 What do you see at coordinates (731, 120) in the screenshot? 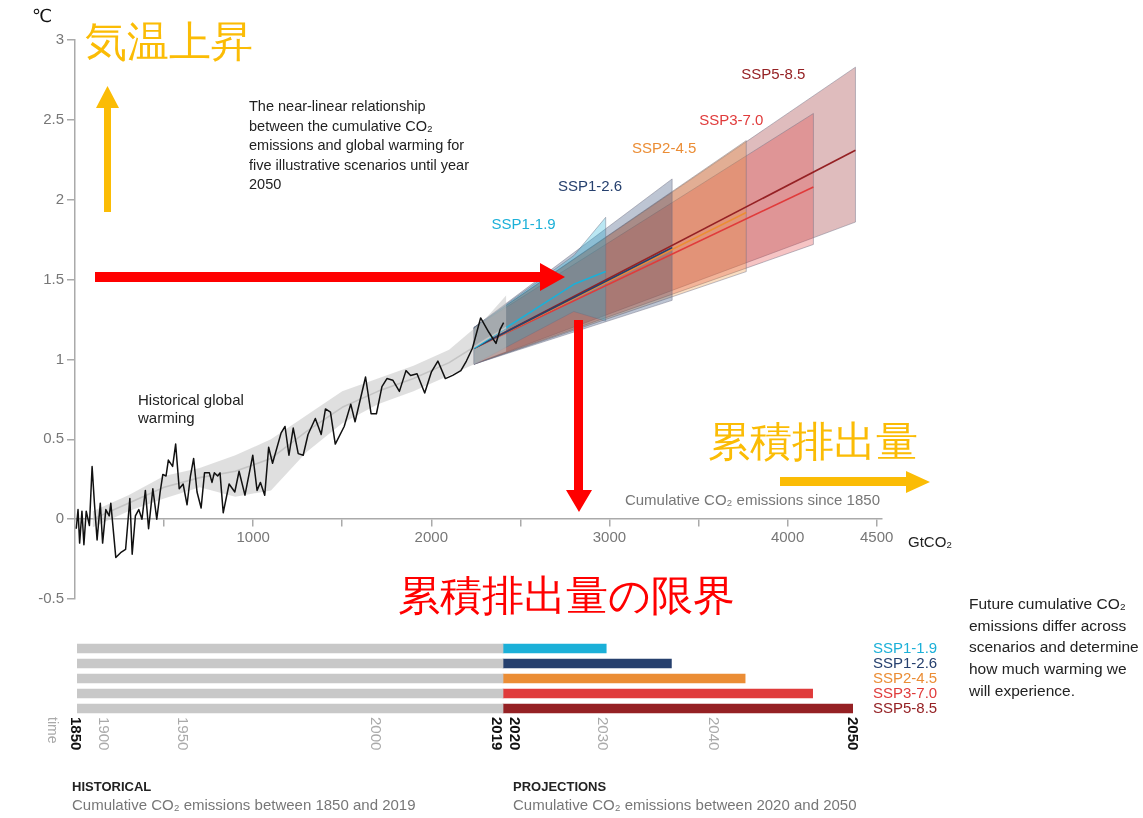
I see `text: SSP3-7.0` at bounding box center [731, 120].